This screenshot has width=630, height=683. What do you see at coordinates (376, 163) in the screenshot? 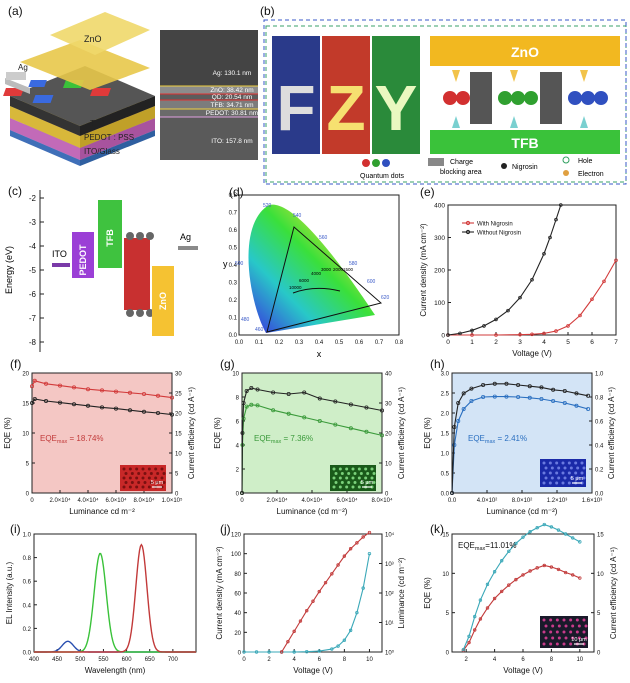
I see `legend-qd-green` at bounding box center [376, 163].